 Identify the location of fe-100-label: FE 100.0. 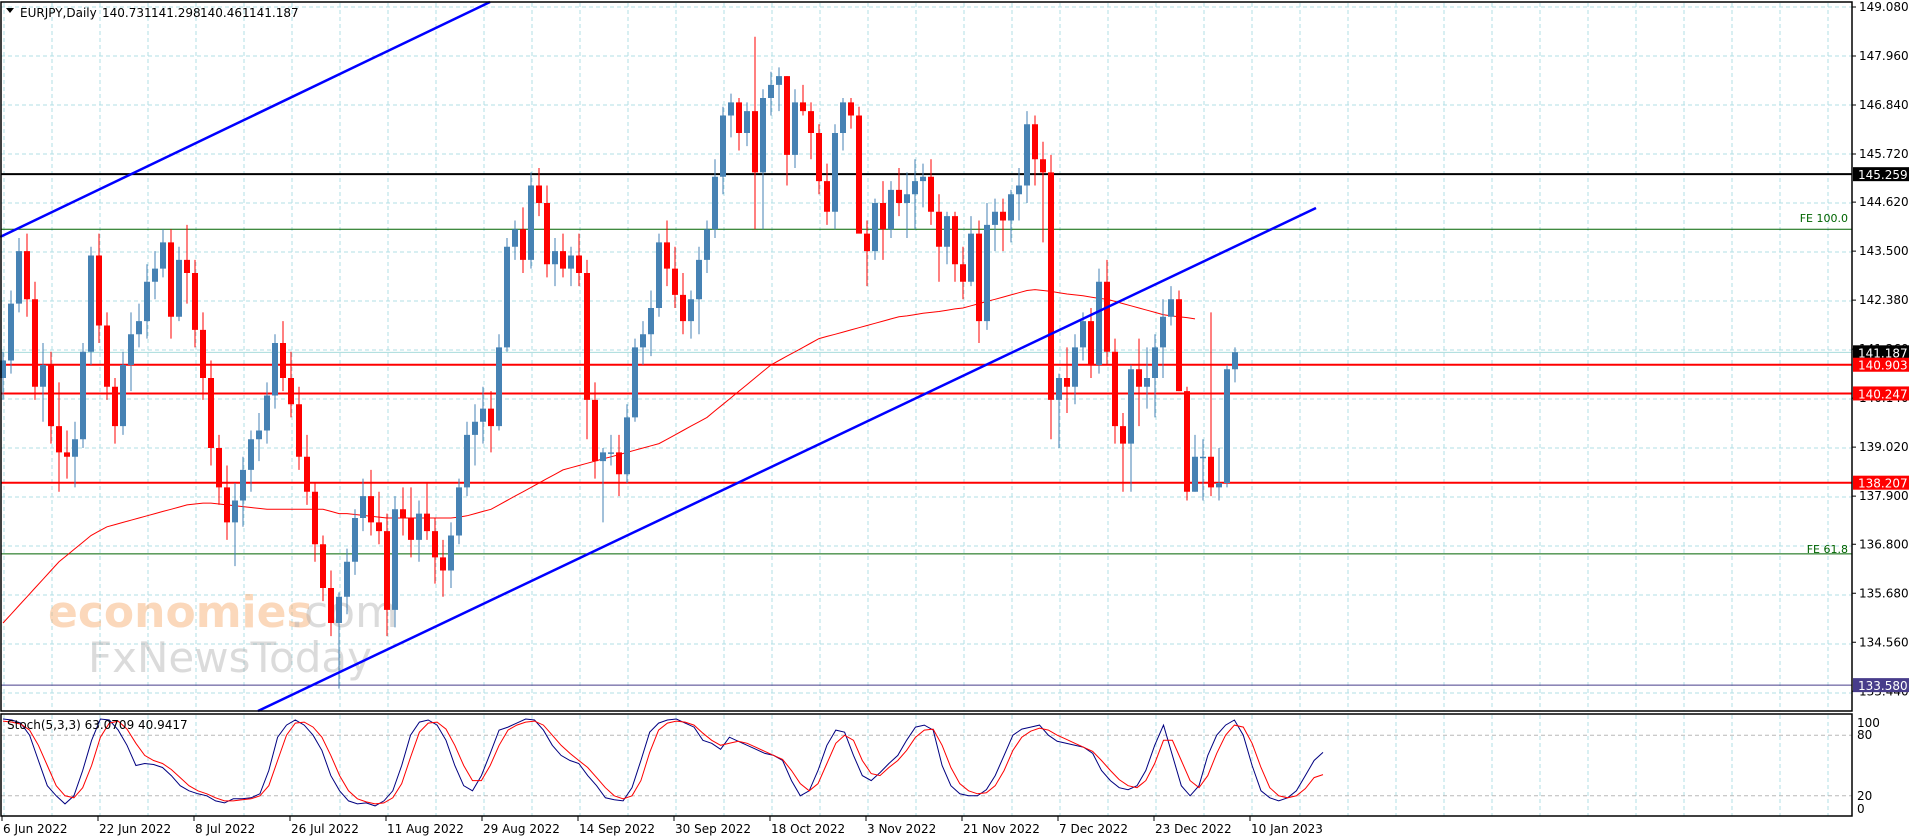
(1824, 218).